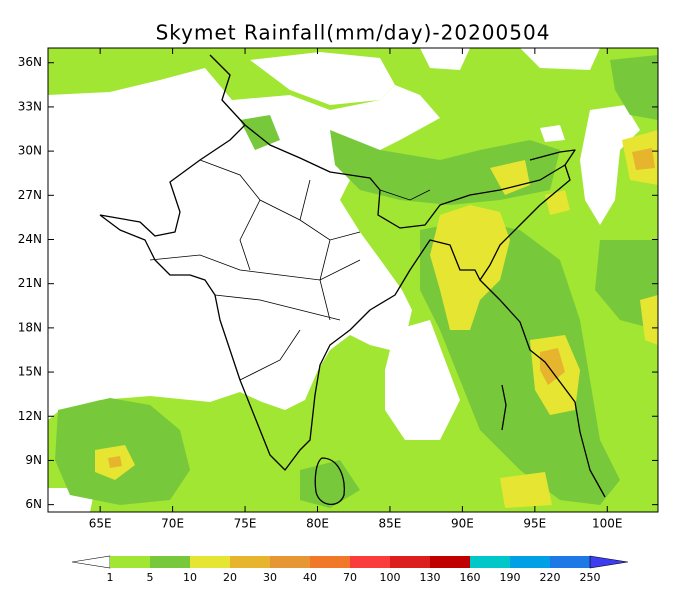 The height and width of the screenshot is (600, 700). What do you see at coordinates (30, 327) in the screenshot?
I see `lat-tick-label: 18N` at bounding box center [30, 327].